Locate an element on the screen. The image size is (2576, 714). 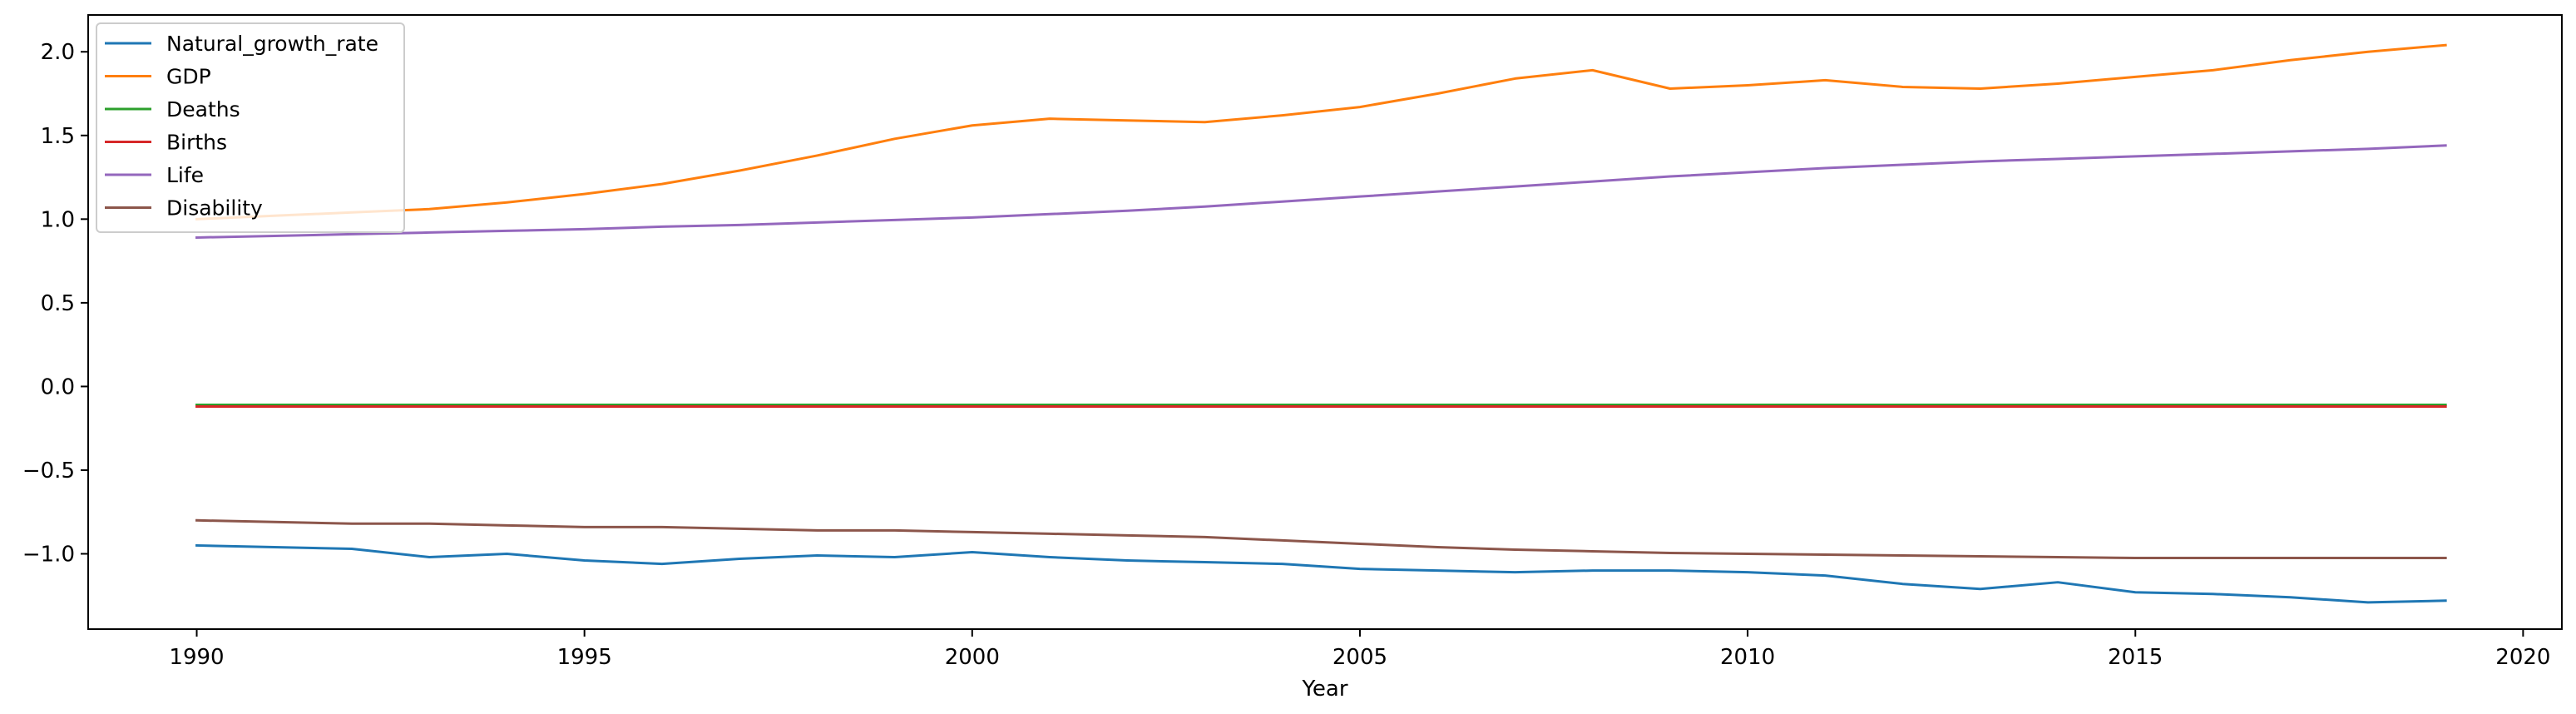
x-tick-label: 2015 is located at coordinates (2135, 657).